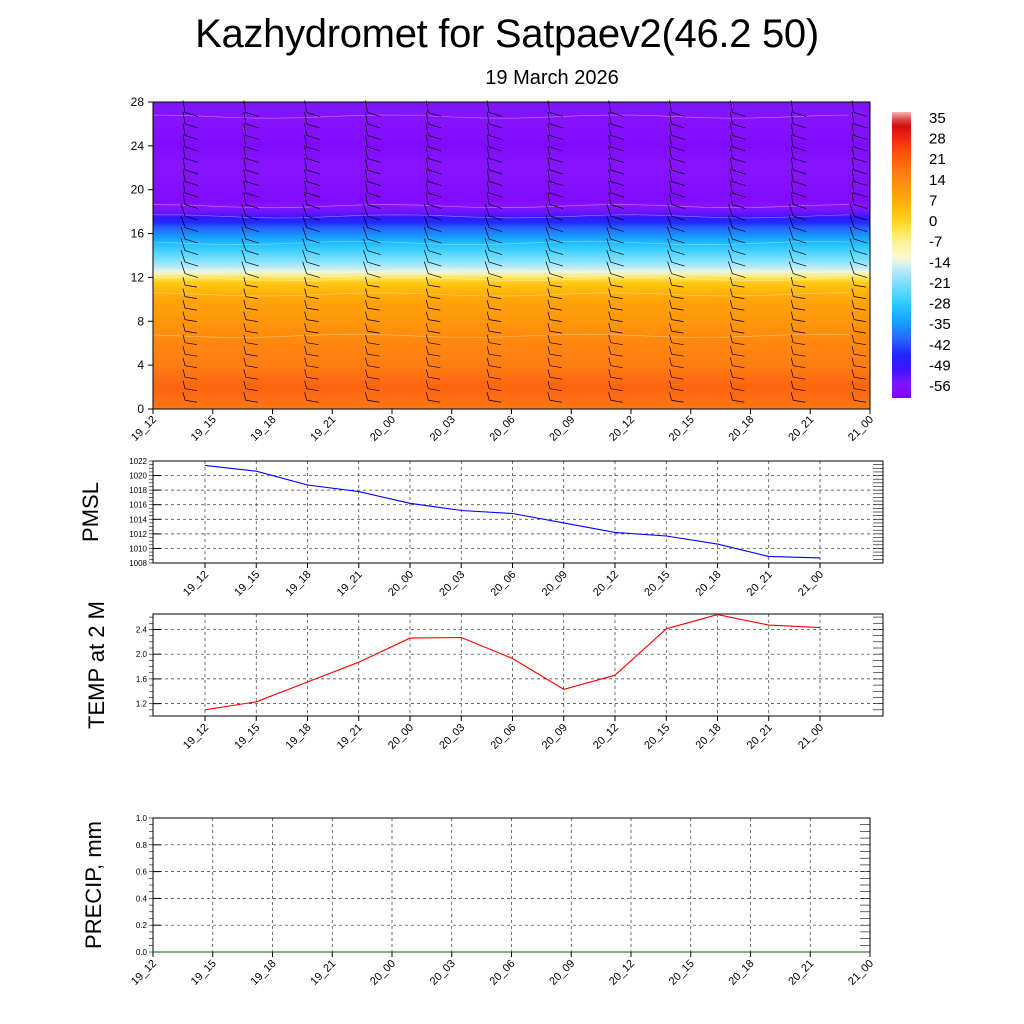 This screenshot has width=1024, height=1024. I want to click on y-tick-label: 1016, so click(138, 505).